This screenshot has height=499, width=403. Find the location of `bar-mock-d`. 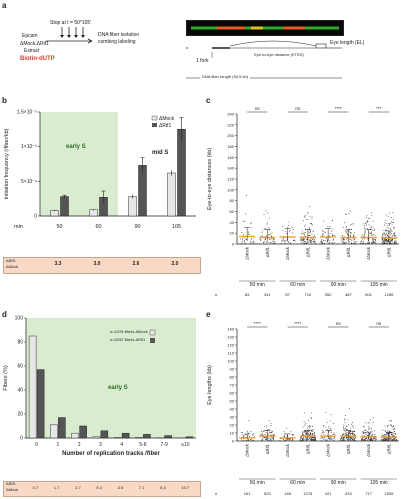

bar-mock-d is located at coordinates (32, 387).